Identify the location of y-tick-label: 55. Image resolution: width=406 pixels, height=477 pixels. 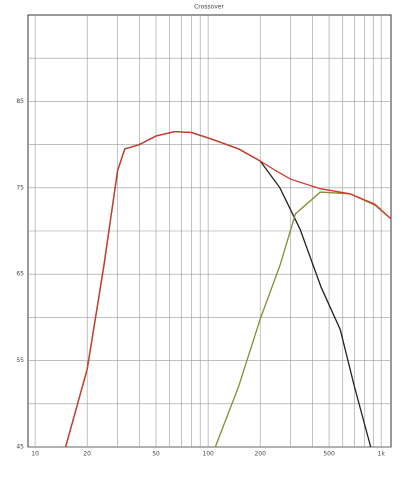
(20, 360).